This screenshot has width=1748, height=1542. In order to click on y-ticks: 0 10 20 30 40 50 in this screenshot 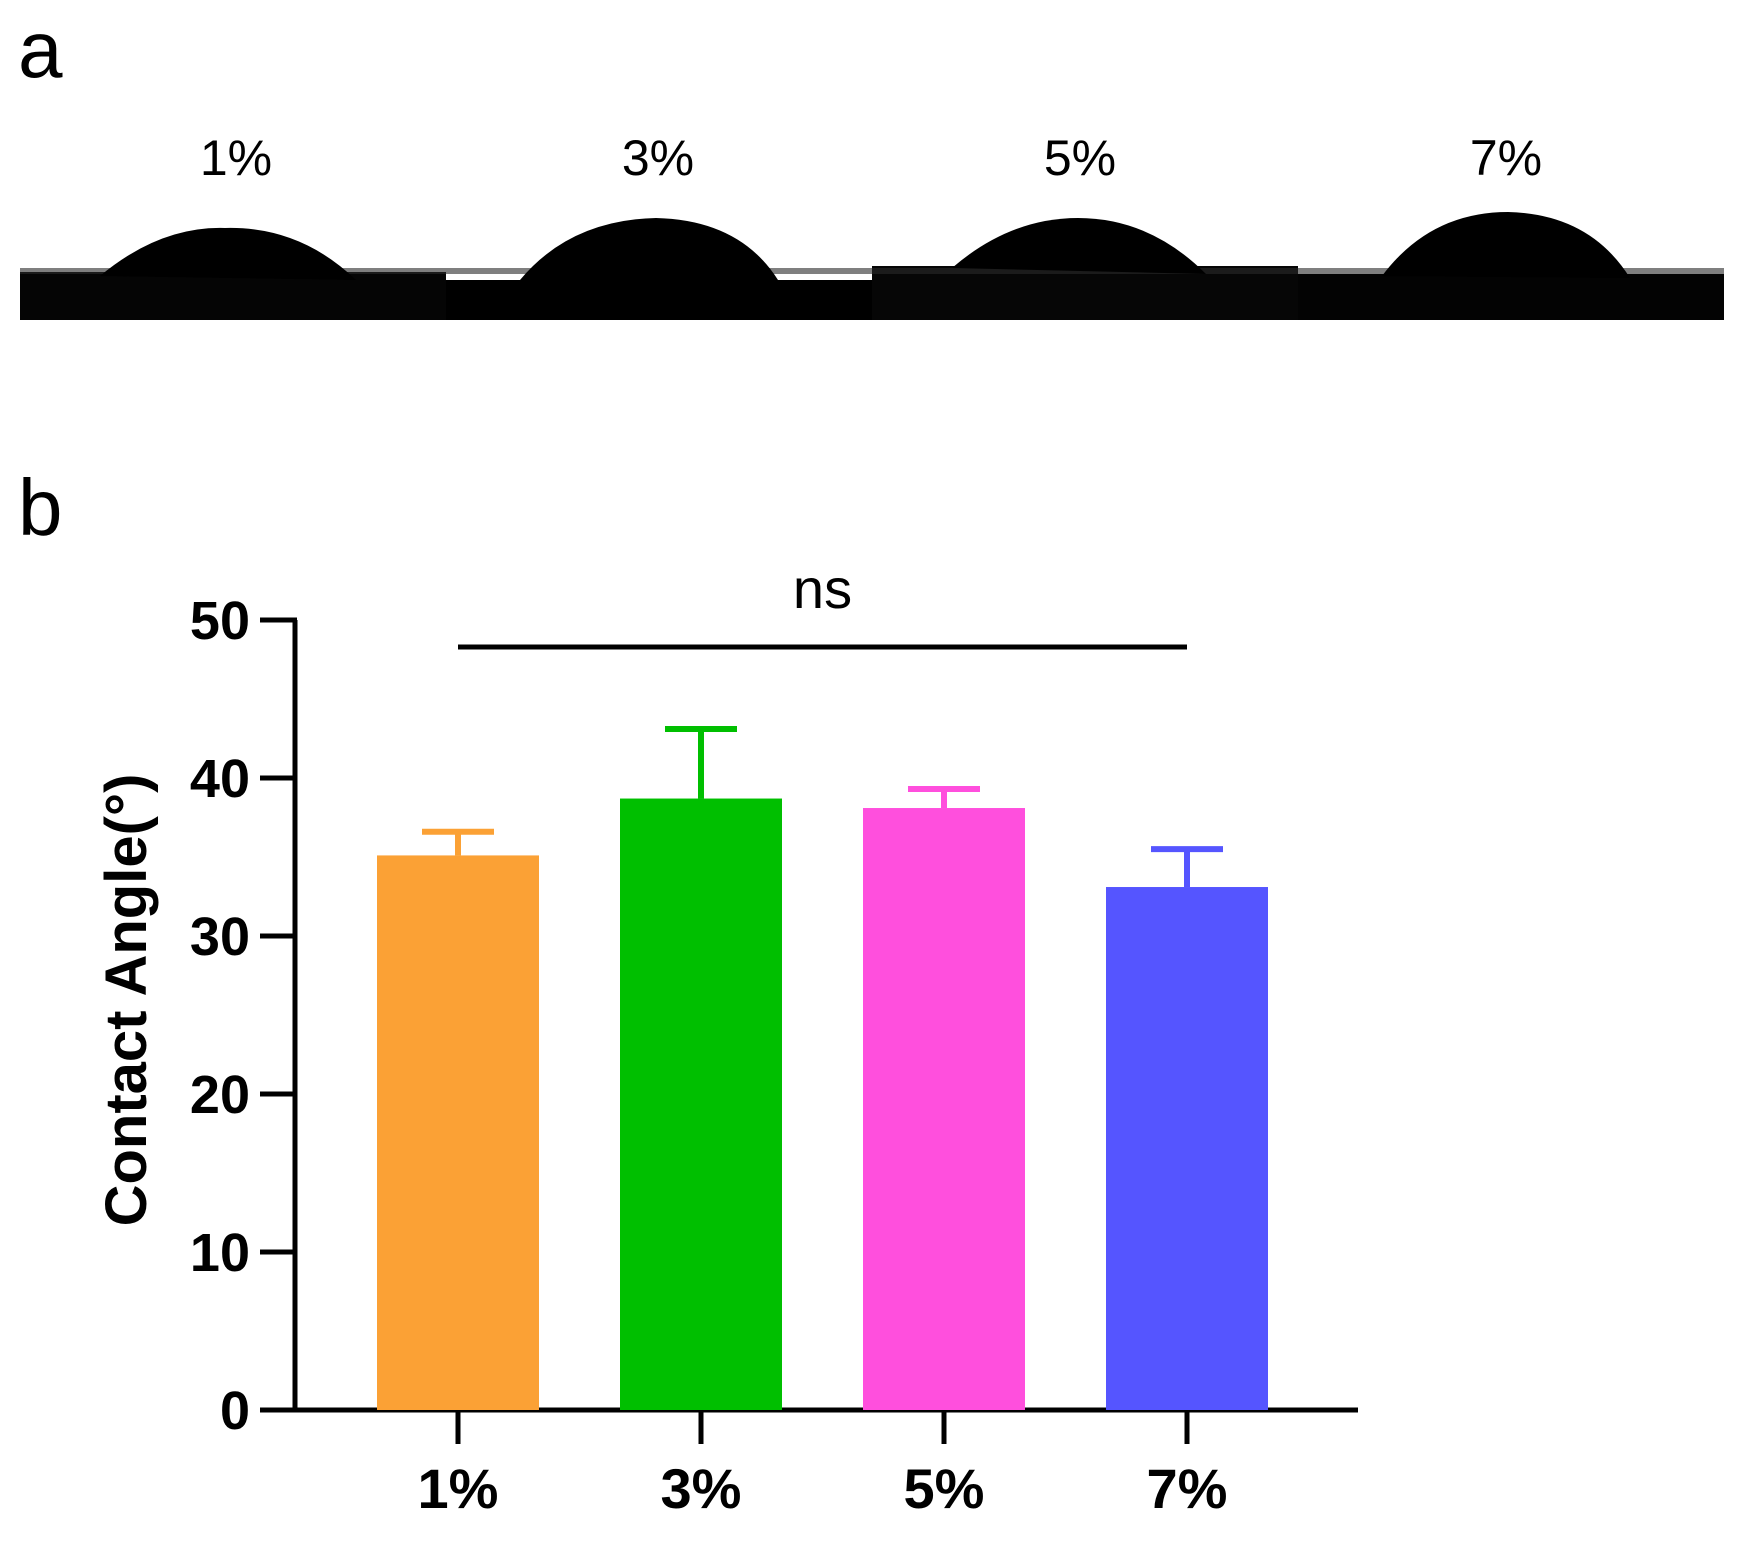, I will do `click(243, 1016)`.